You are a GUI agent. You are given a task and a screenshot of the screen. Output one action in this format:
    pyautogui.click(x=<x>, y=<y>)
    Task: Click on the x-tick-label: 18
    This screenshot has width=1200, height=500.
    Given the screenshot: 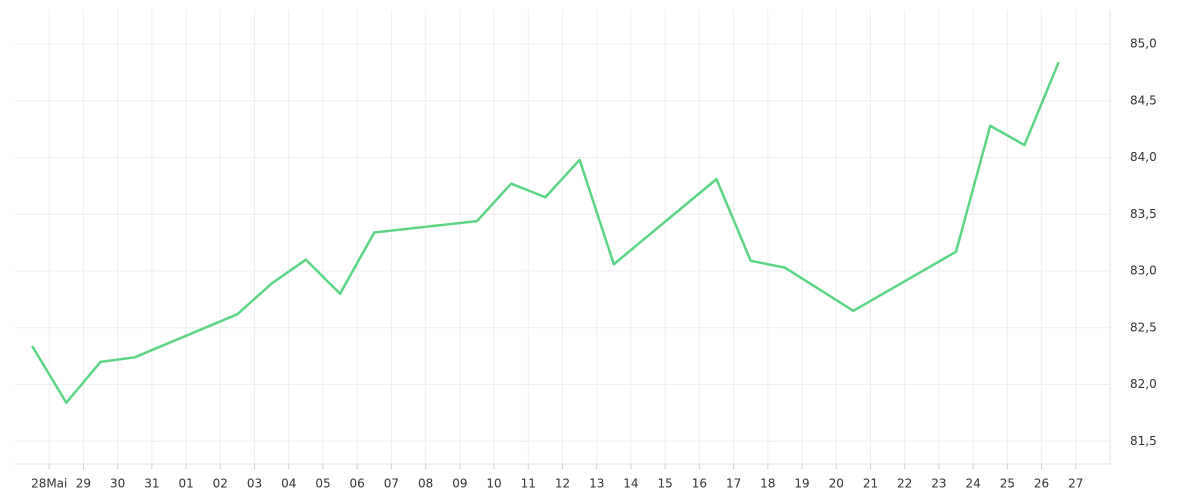 What is the action you would take?
    pyautogui.click(x=767, y=484)
    